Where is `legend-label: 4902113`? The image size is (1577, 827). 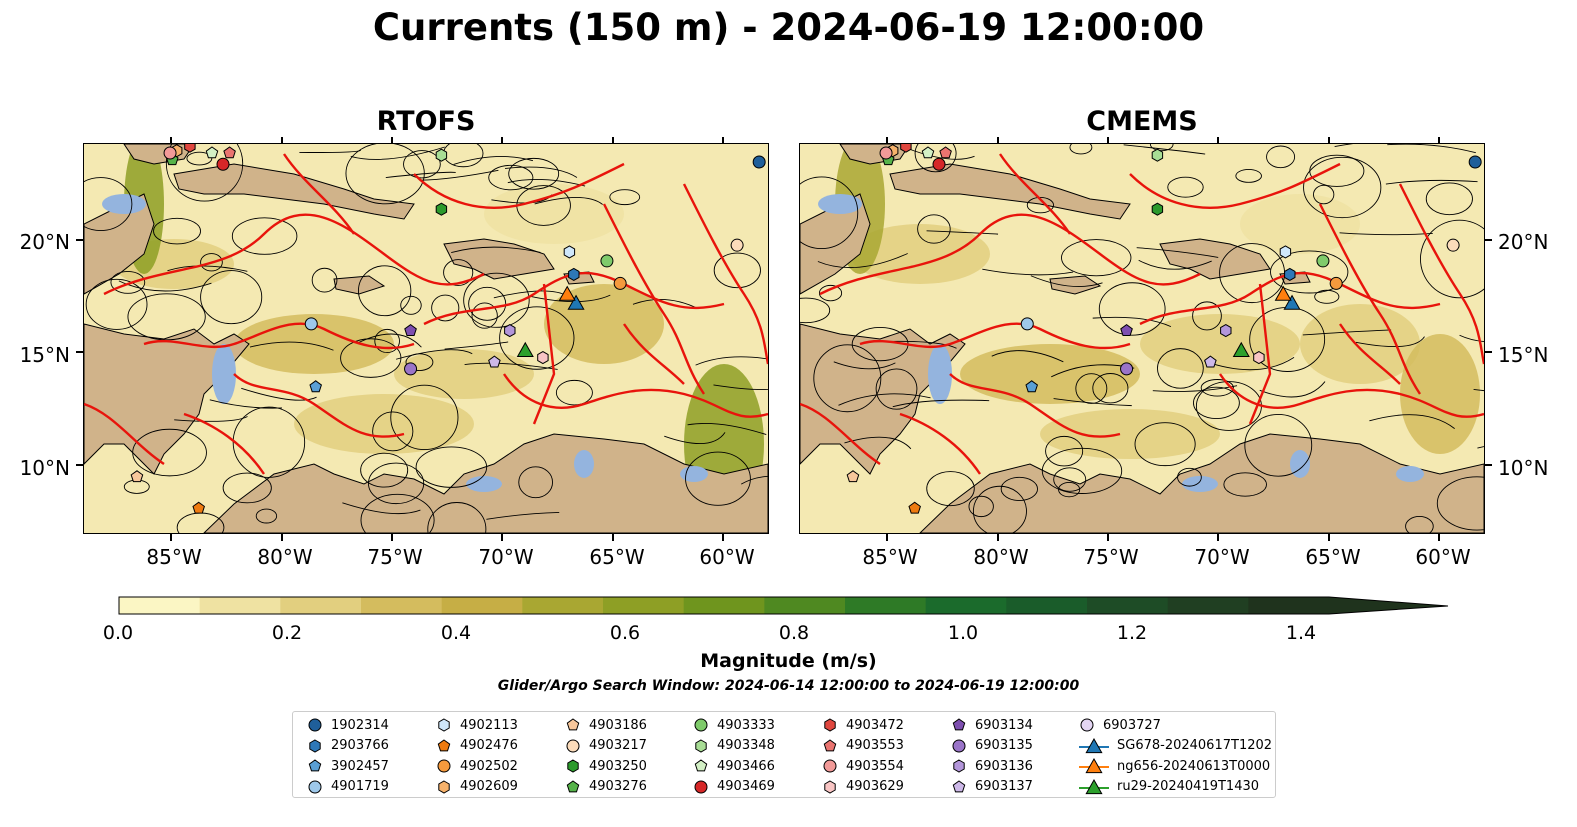
legend-label: 4902113 is located at coordinates (489, 725).